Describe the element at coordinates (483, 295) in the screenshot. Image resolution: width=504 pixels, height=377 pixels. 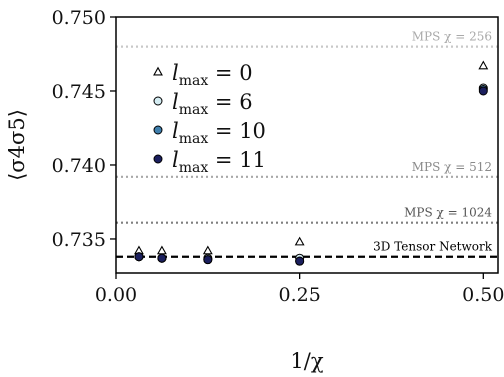
I see `x-tick-label: 0.50` at that location.